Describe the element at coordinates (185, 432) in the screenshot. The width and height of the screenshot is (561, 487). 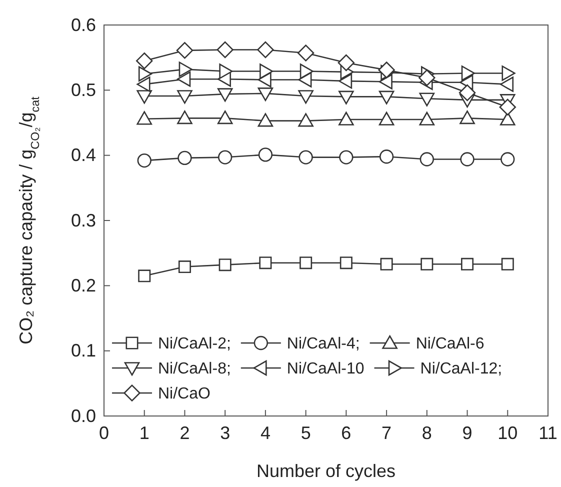
I see `x-tick-label: 2` at that location.